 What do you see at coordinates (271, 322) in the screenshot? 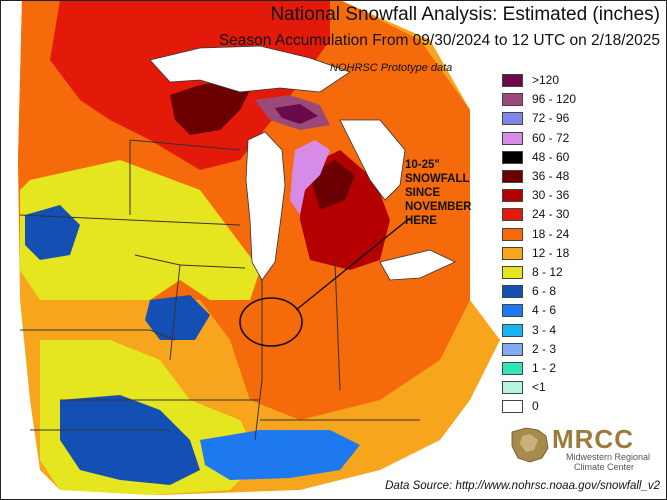
I see `annotation-circle` at bounding box center [271, 322].